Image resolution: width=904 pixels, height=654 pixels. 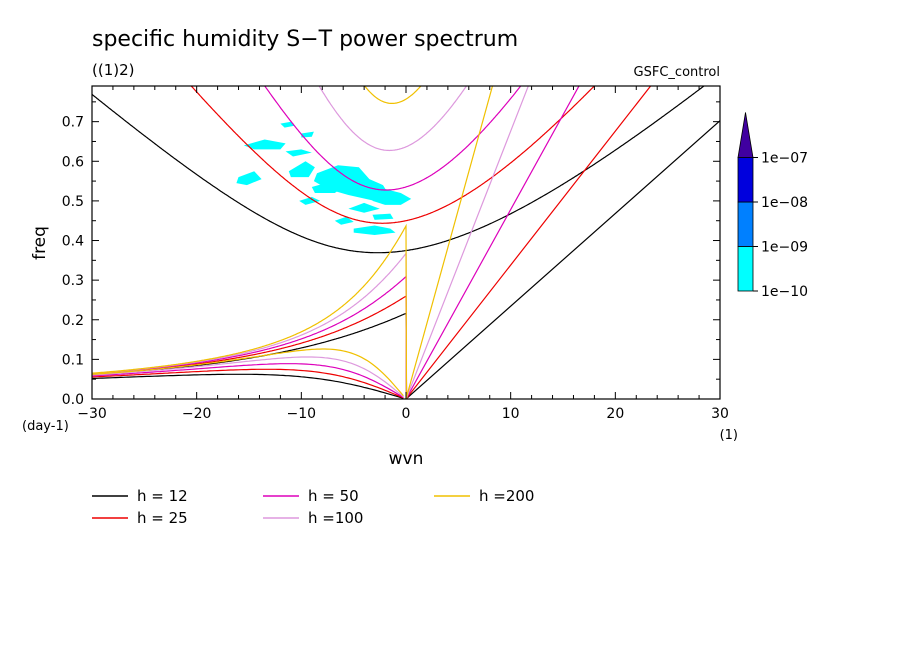 What do you see at coordinates (92, 414) in the screenshot?
I see `x-tick-label: −30` at bounding box center [92, 414].